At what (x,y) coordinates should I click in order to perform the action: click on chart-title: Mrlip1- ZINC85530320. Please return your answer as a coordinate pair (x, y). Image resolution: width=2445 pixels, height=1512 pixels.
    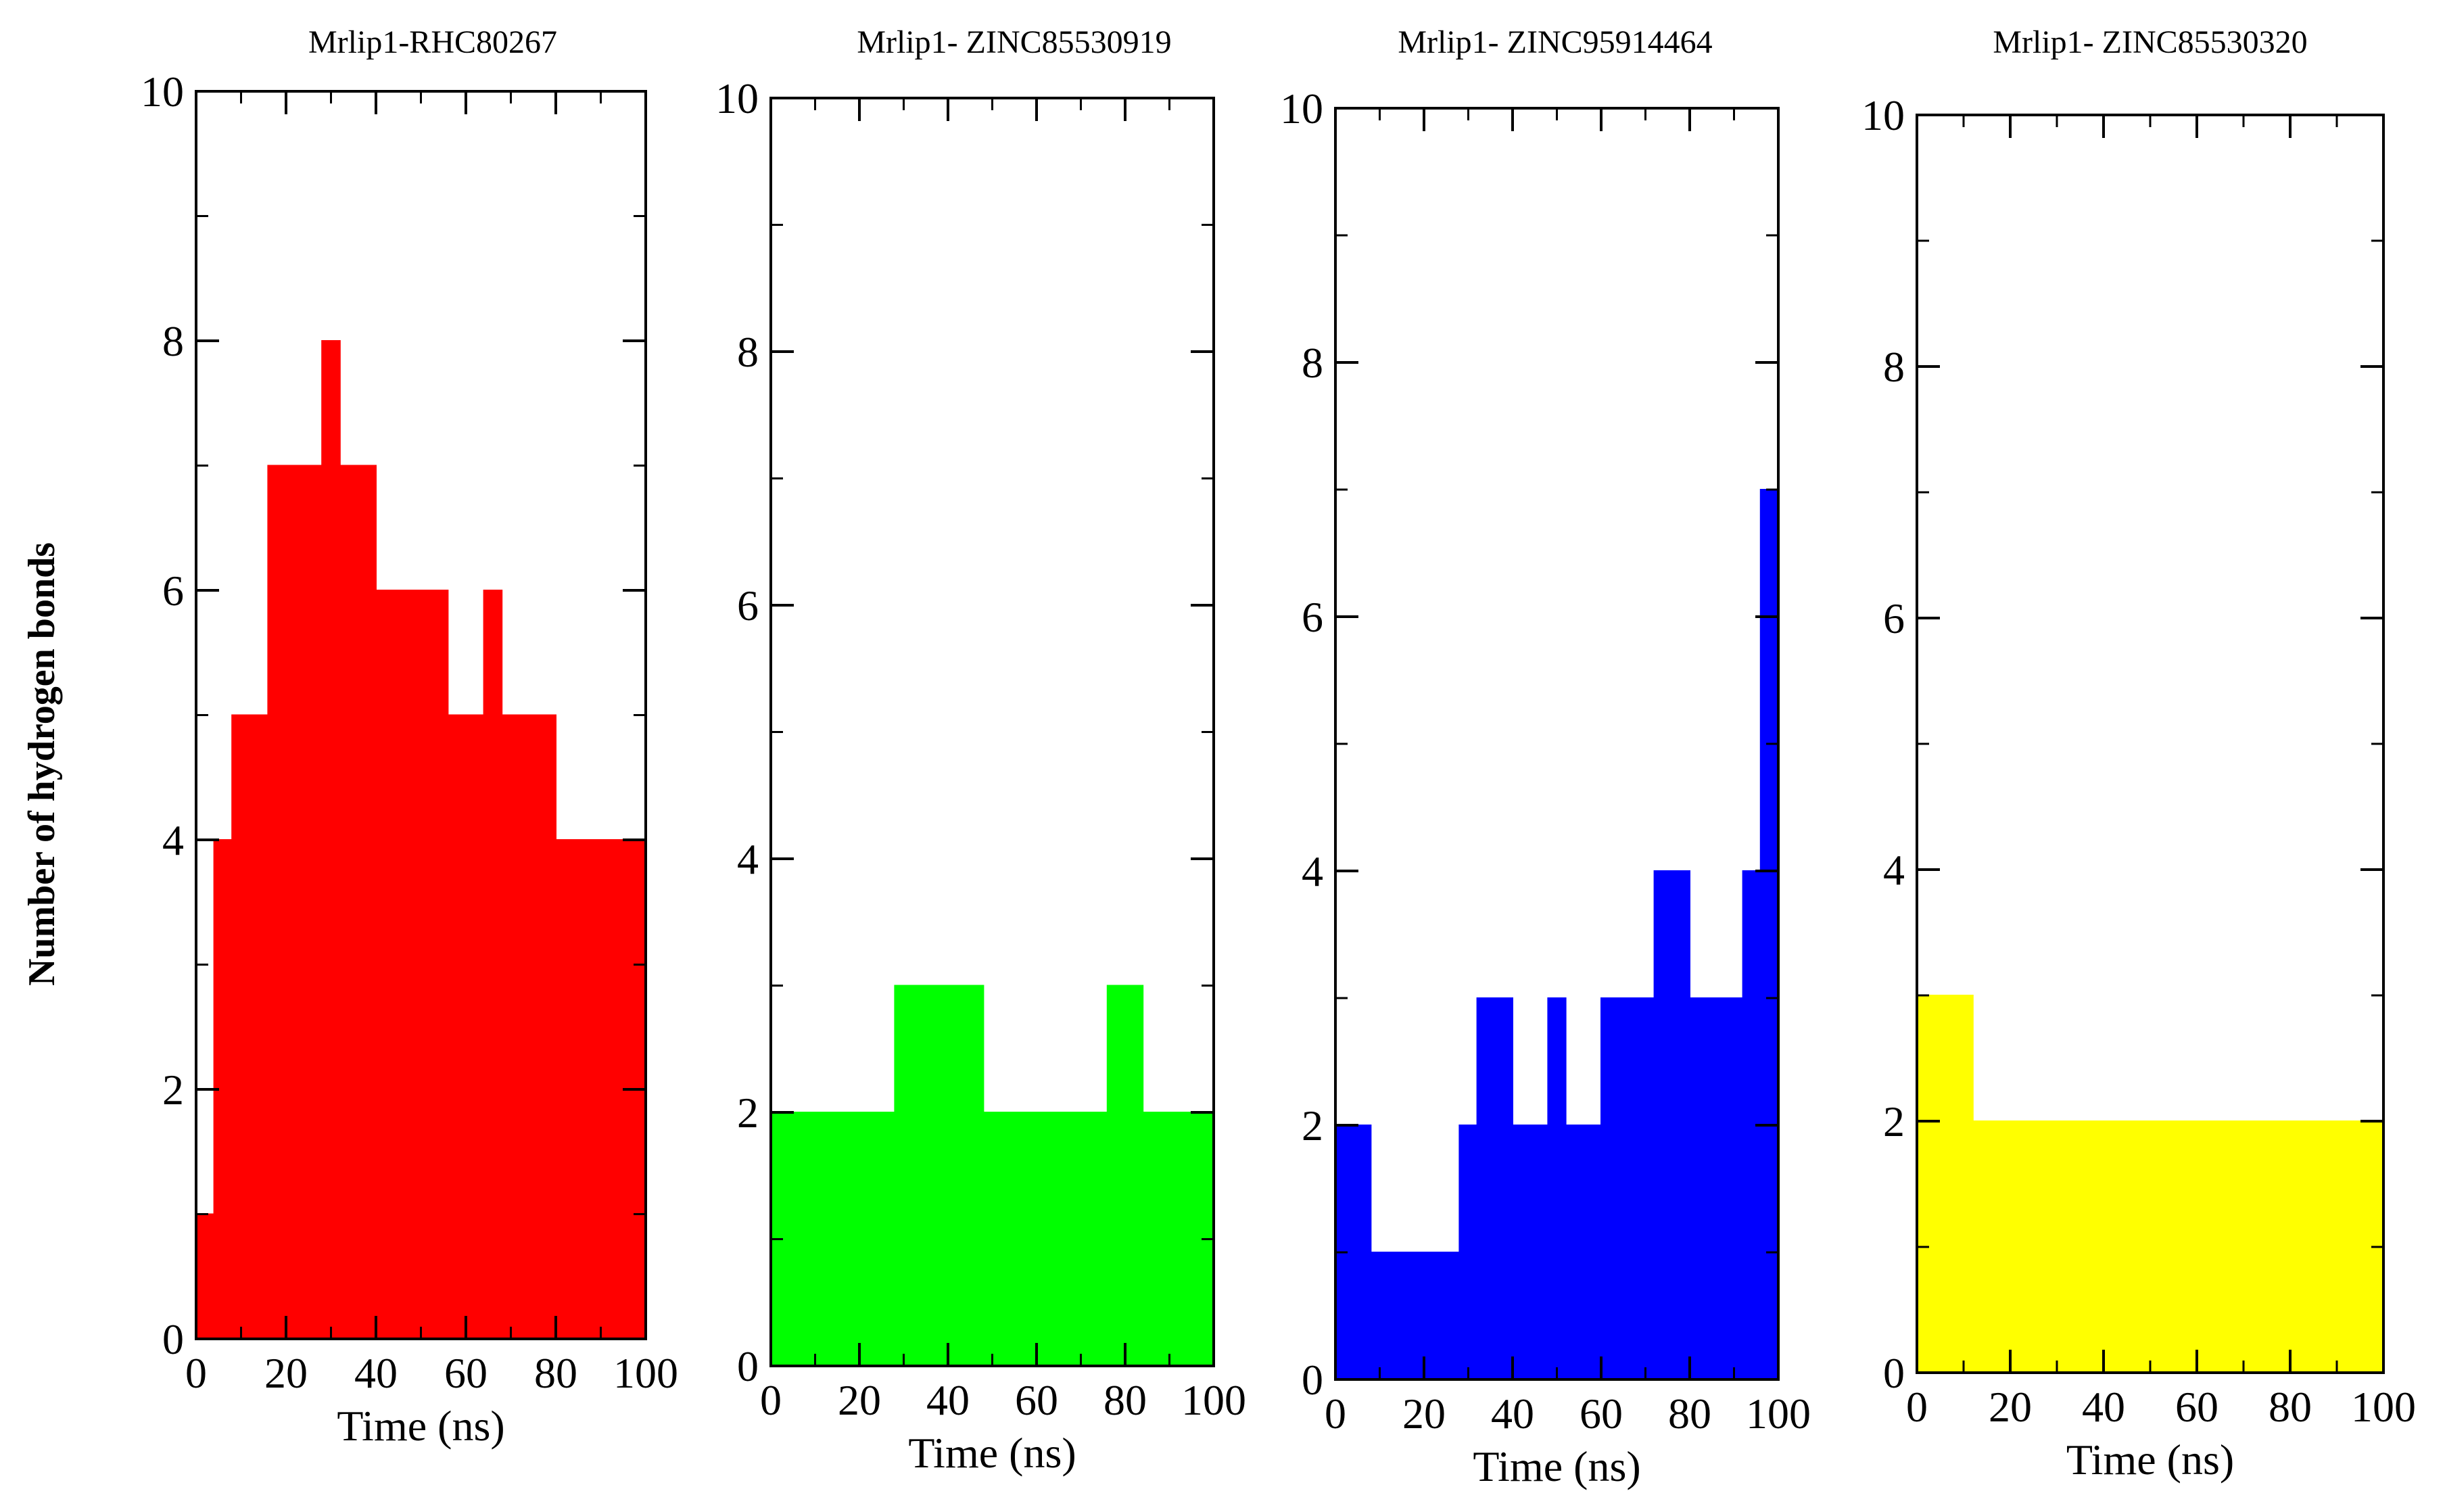
    Looking at the image, I should click on (2150, 42).